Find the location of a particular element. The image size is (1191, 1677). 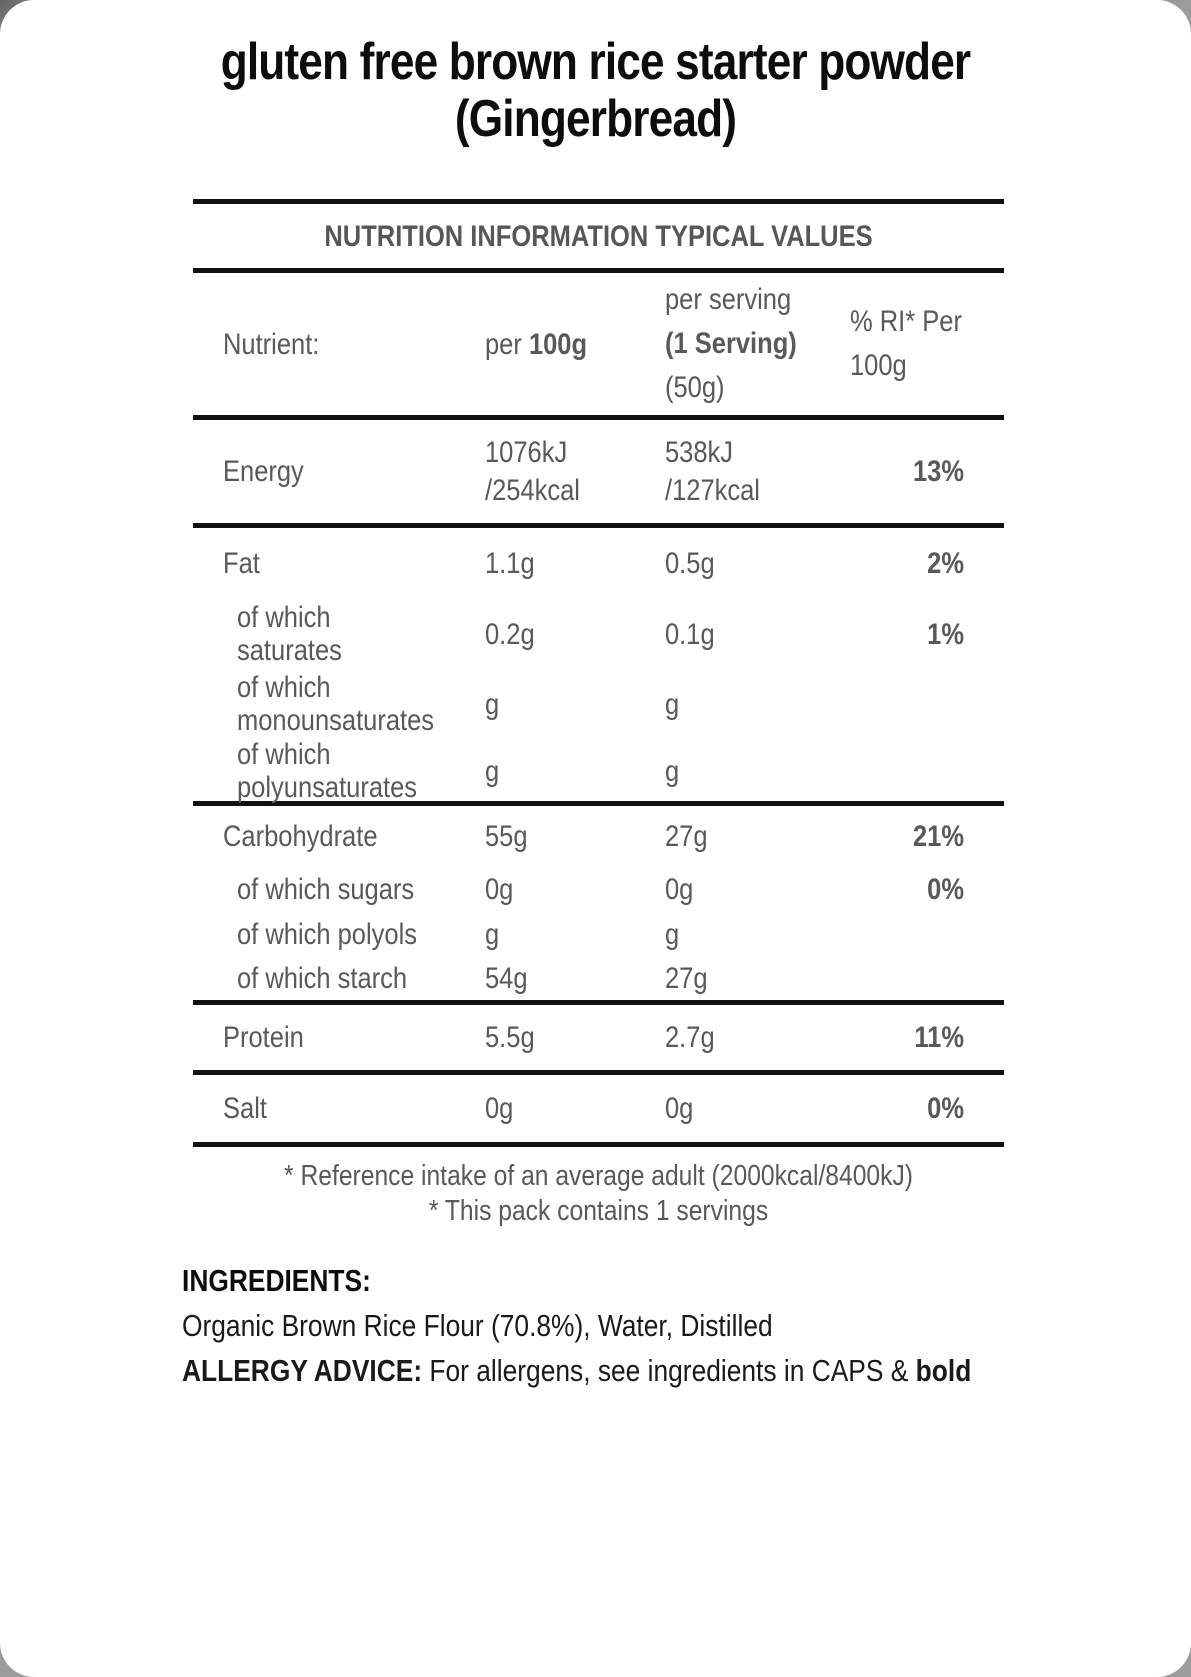

table-row-carbohydrate: Carbohydrate 55g 27g 21% is located at coordinates (598, 836).